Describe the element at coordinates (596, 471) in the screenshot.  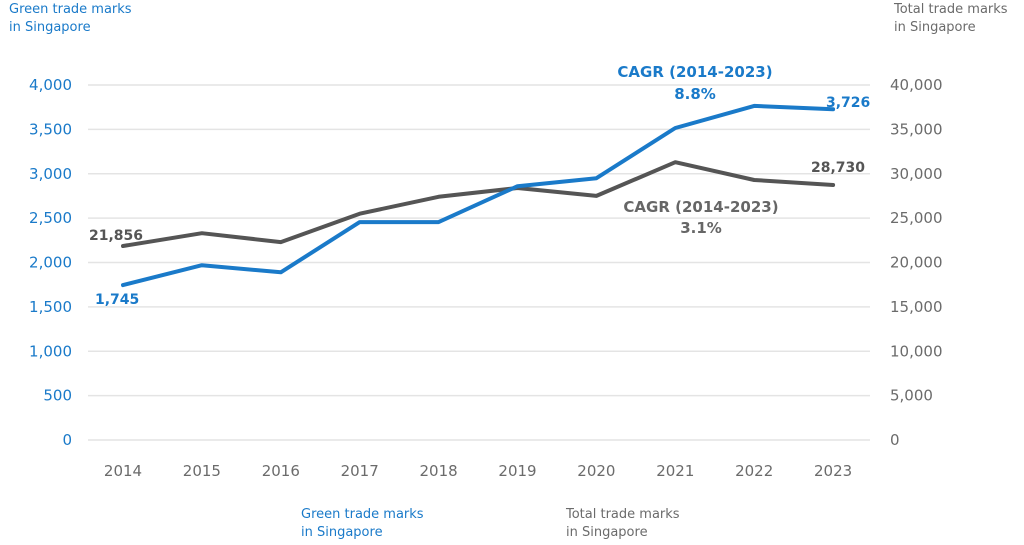
I see `x-axis-tick-label: 2020` at that location.